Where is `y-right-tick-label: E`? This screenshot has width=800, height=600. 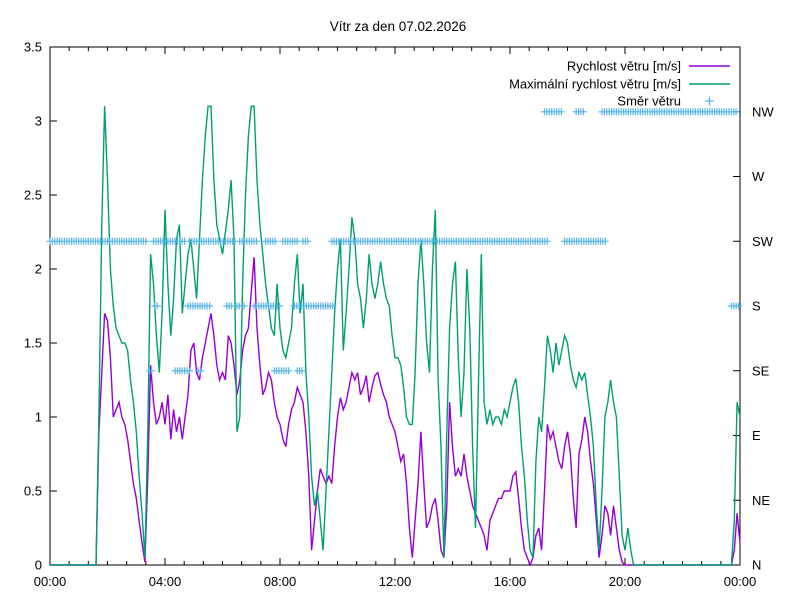
y-right-tick-label: E is located at coordinates (756, 435).